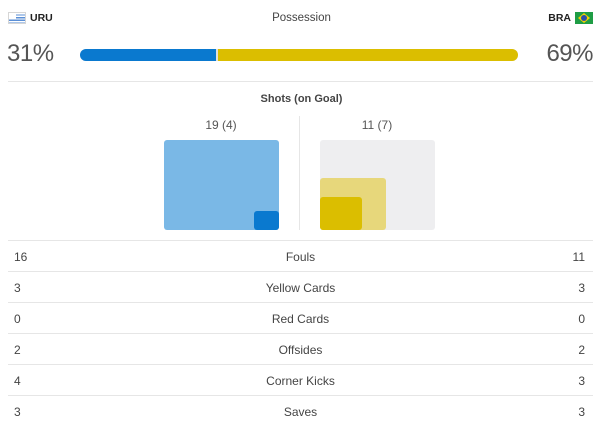 This screenshot has height=432, width=603. I want to click on stat-row-corner-kicks: 4 Corner Kicks 3, so click(300, 379).